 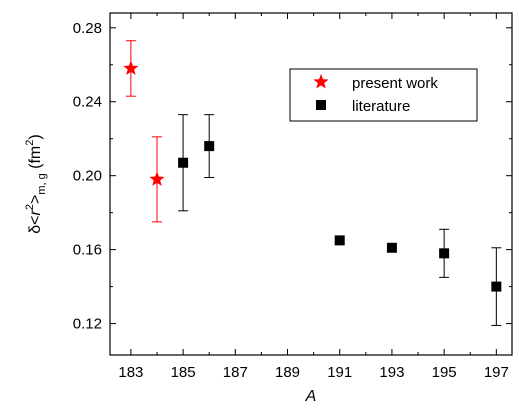 What do you see at coordinates (87, 102) in the screenshot?
I see `y-tick-label: 0.24` at bounding box center [87, 102].